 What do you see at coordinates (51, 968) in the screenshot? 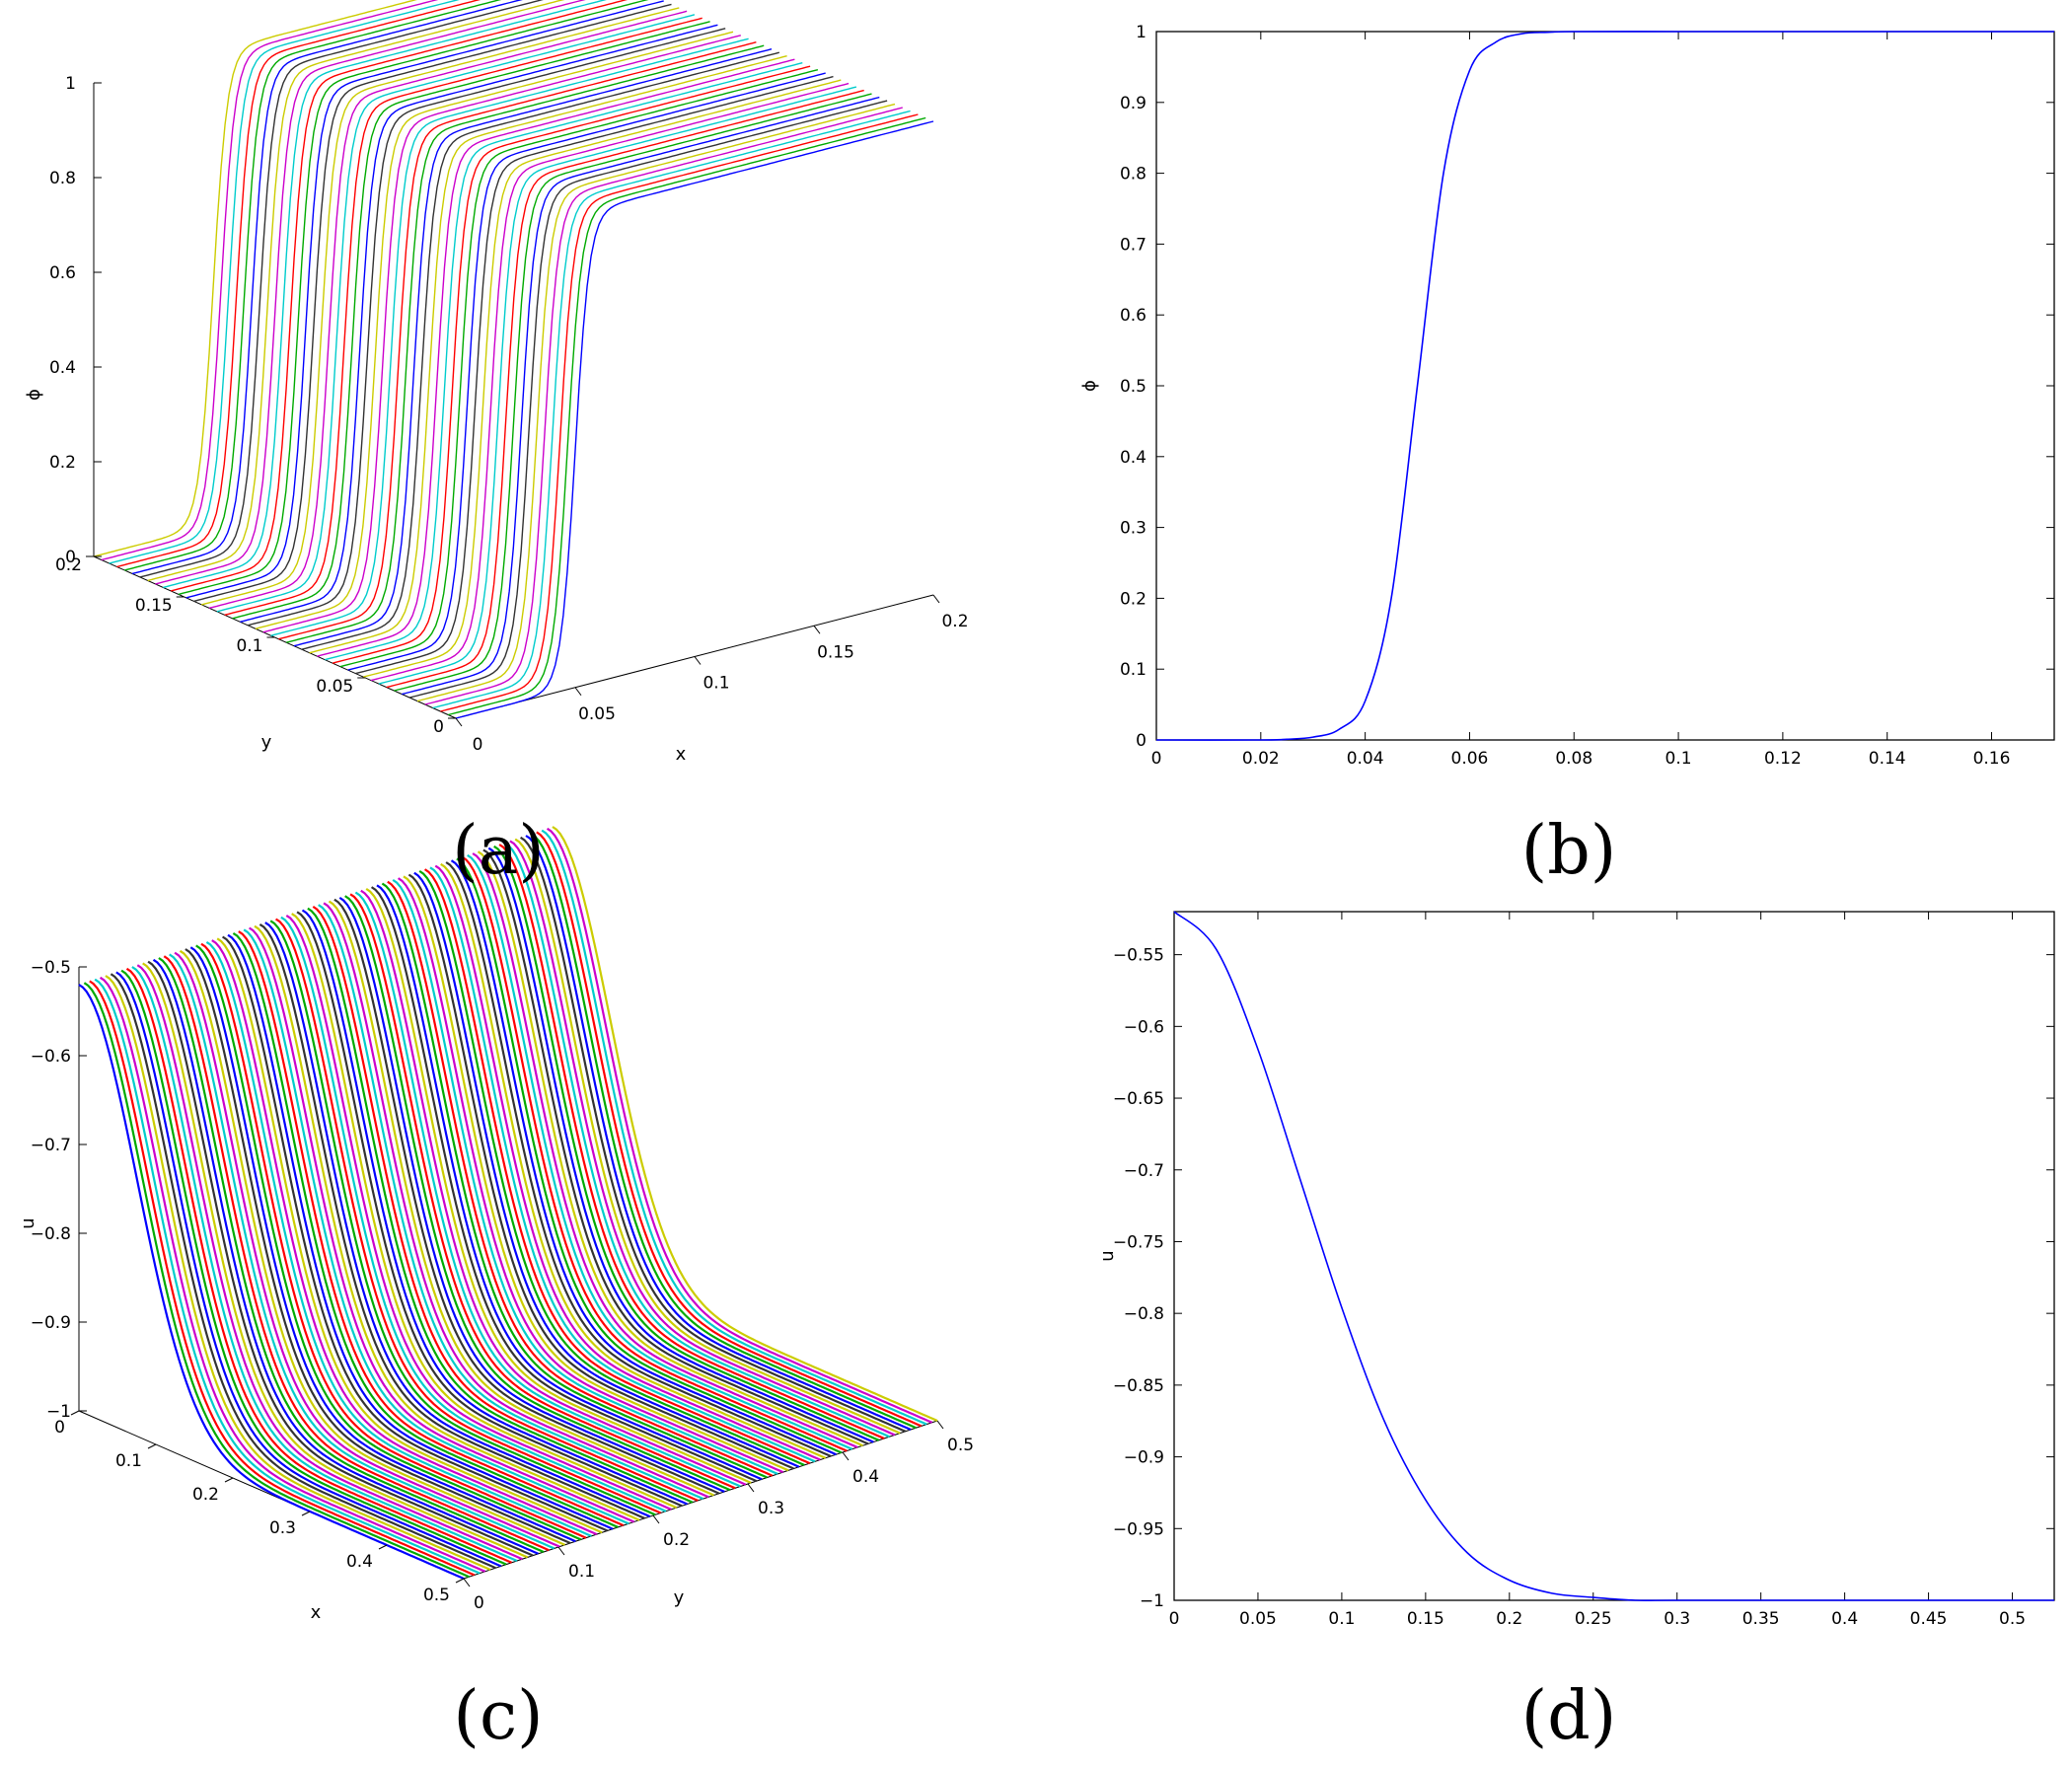
I see `z-tick-label: −0.5` at bounding box center [51, 968].